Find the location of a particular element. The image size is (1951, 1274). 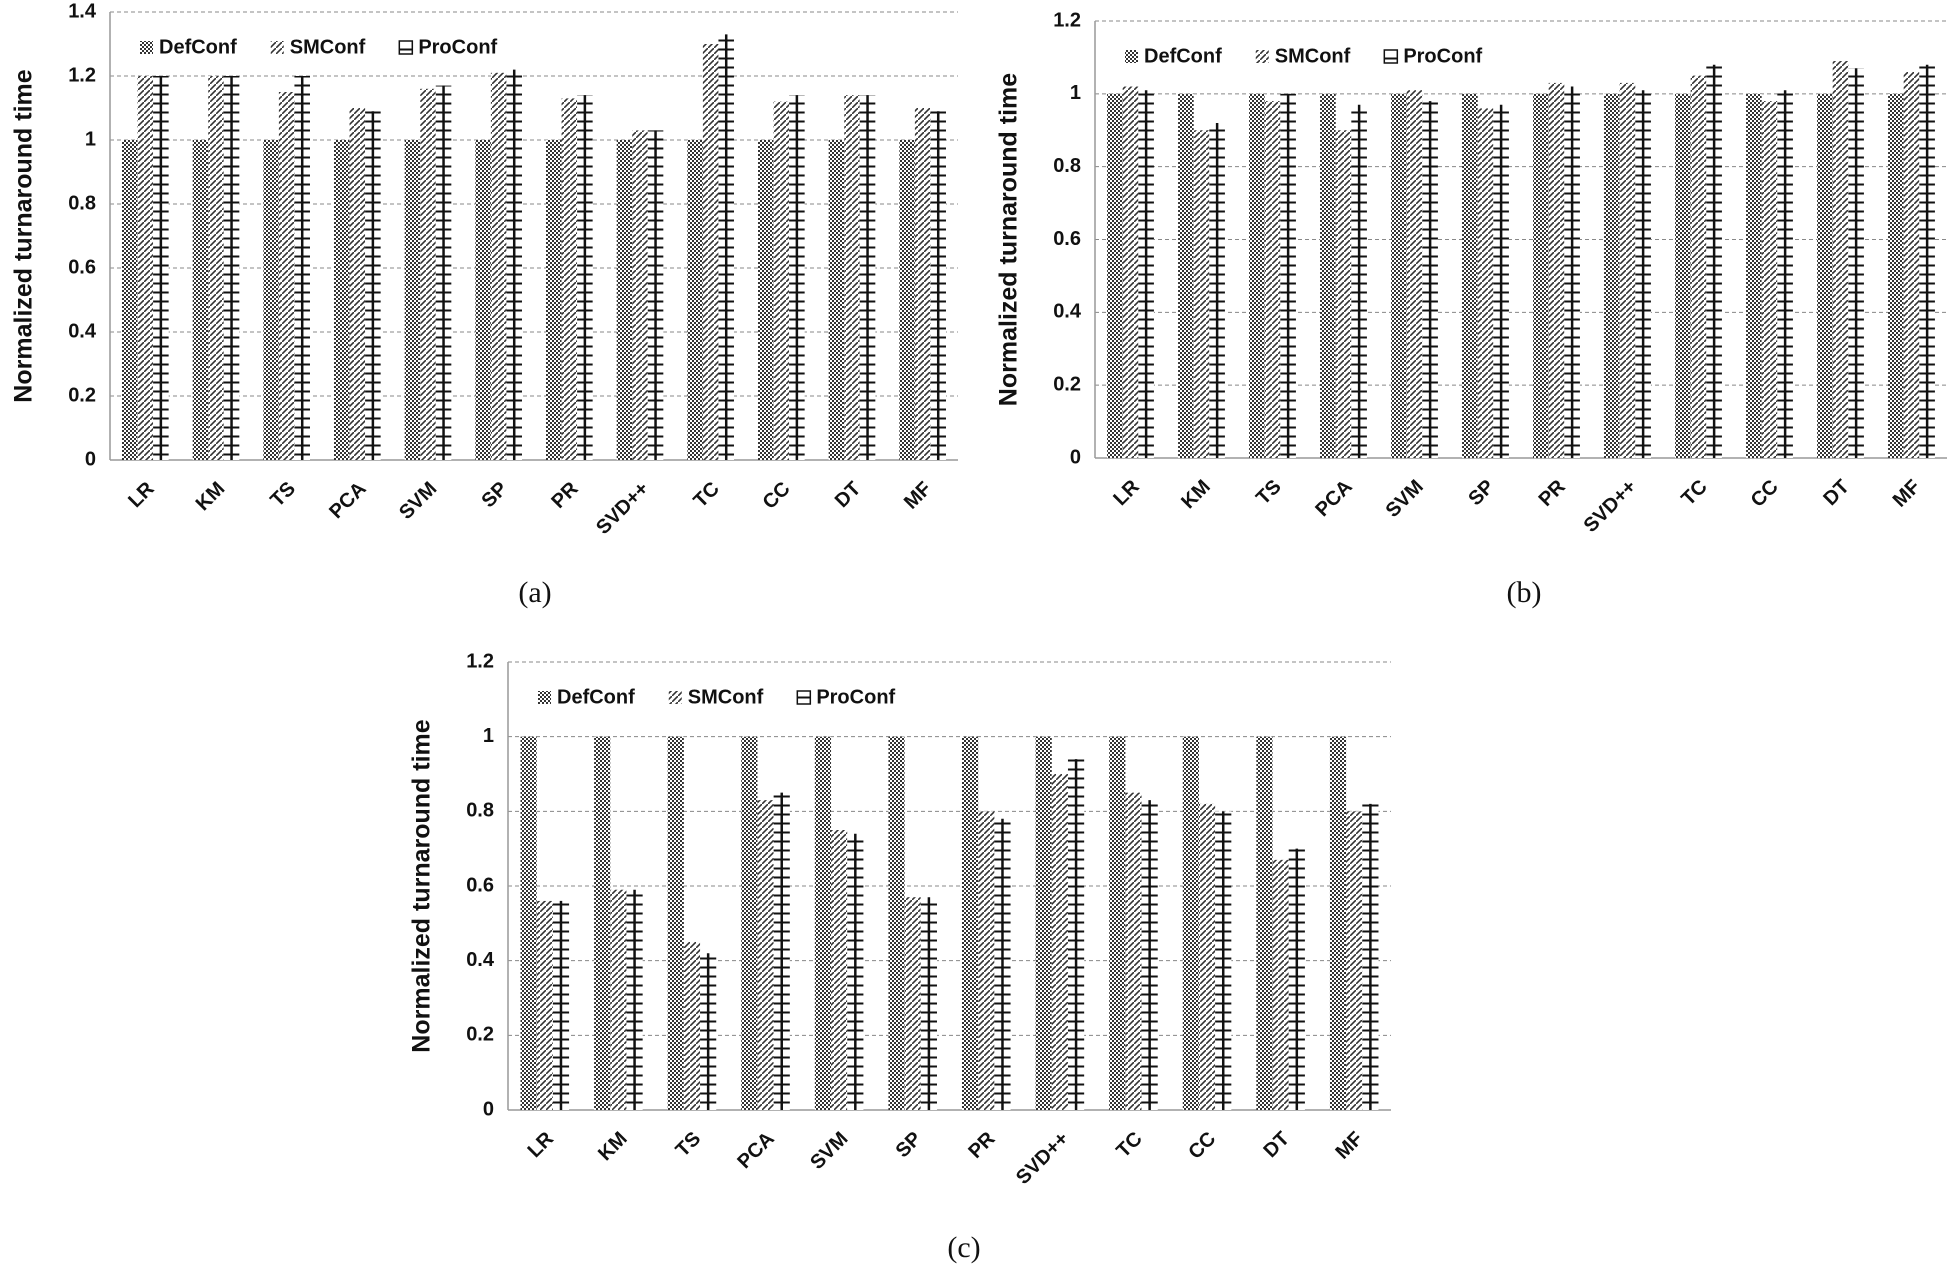

y-tick-label: 1.2 is located at coordinates (480, 661).